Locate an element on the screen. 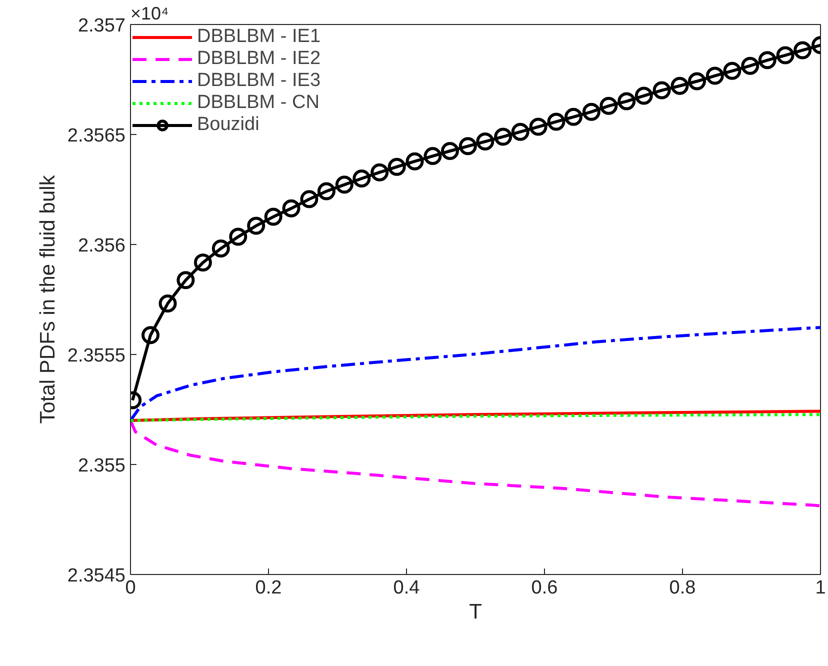  legend-label: DBBLBM - IE2 is located at coordinates (259, 59).